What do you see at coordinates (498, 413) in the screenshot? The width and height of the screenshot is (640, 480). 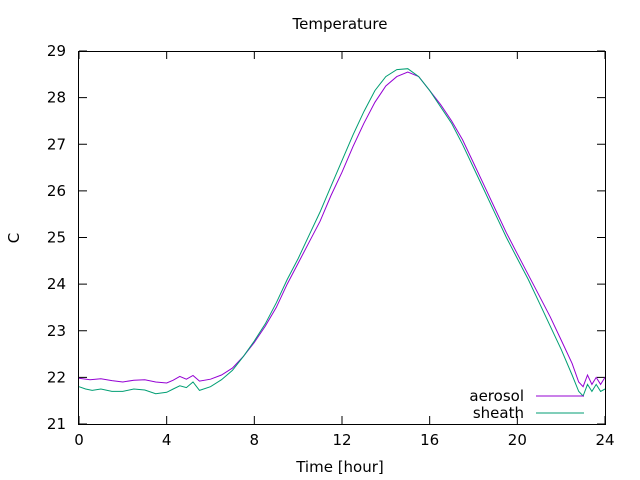 I see `legend-label-sheath: sheath` at bounding box center [498, 413].